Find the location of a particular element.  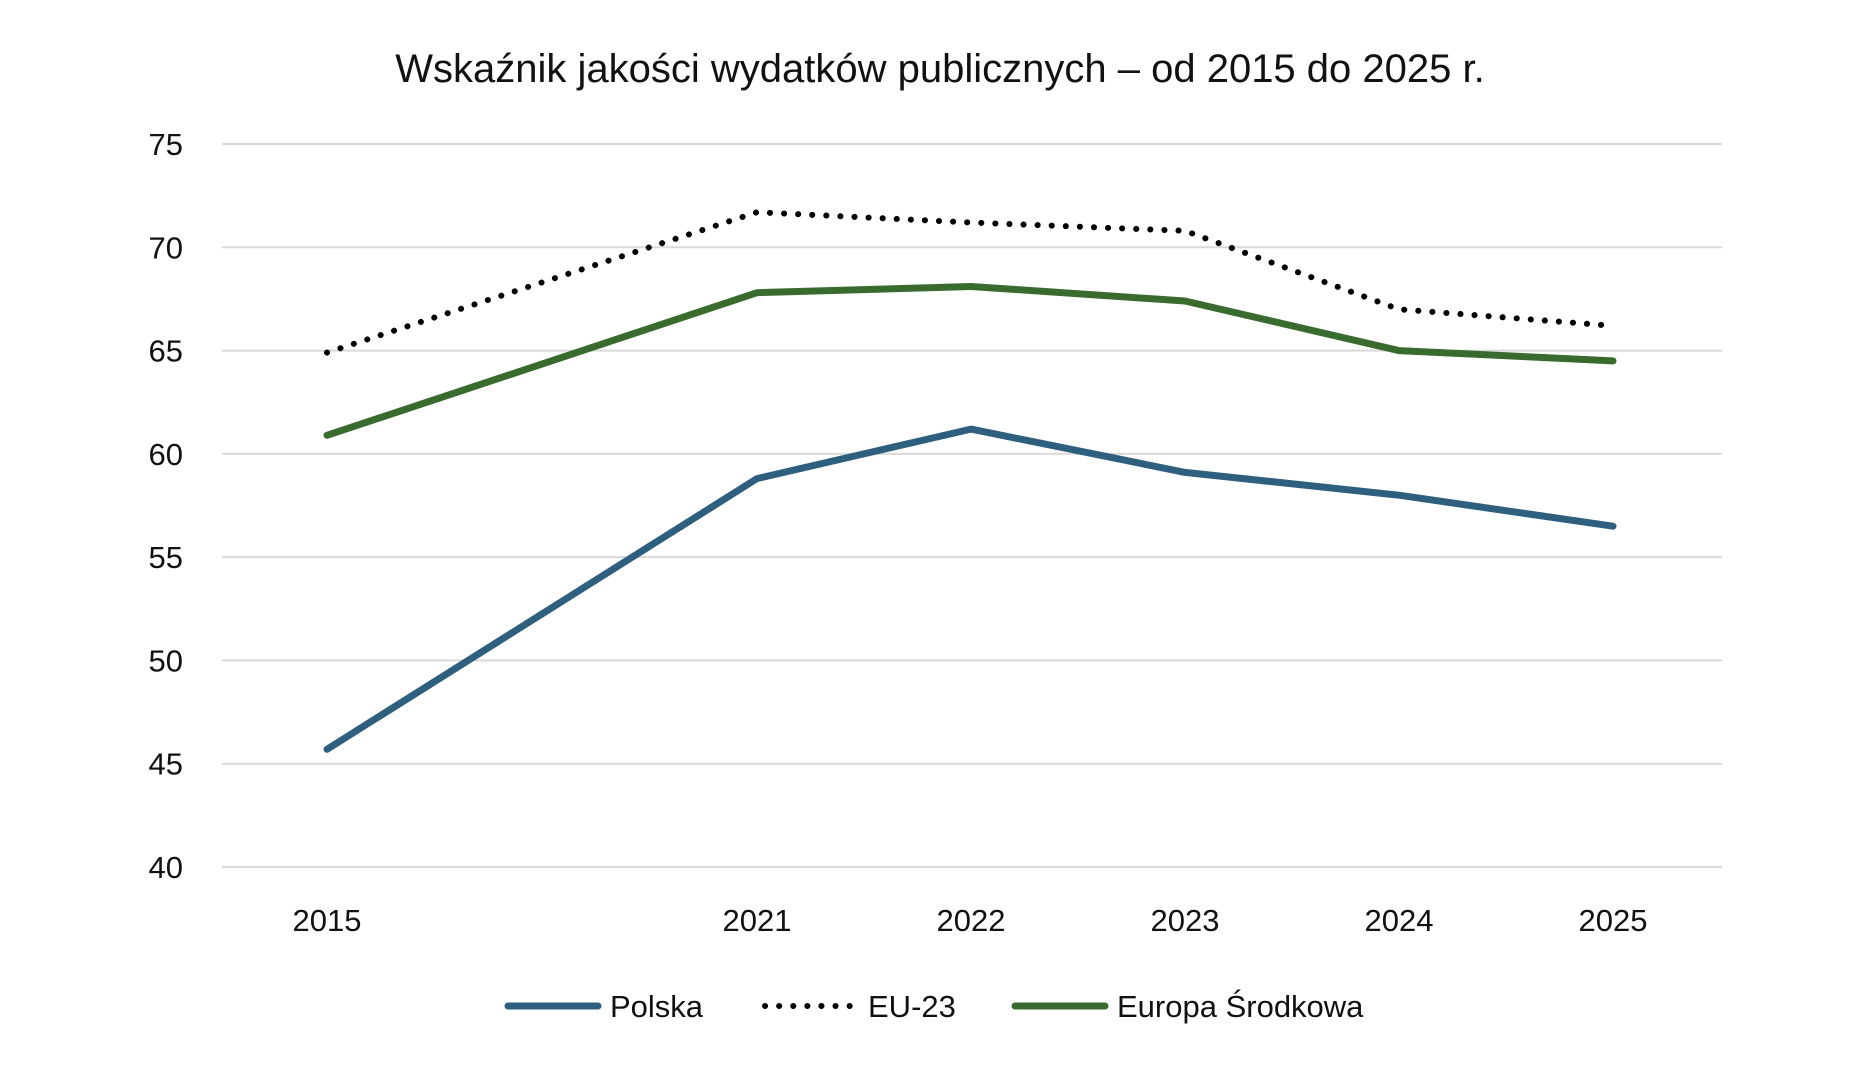

legend-label: Polska is located at coordinates (657, 1006).